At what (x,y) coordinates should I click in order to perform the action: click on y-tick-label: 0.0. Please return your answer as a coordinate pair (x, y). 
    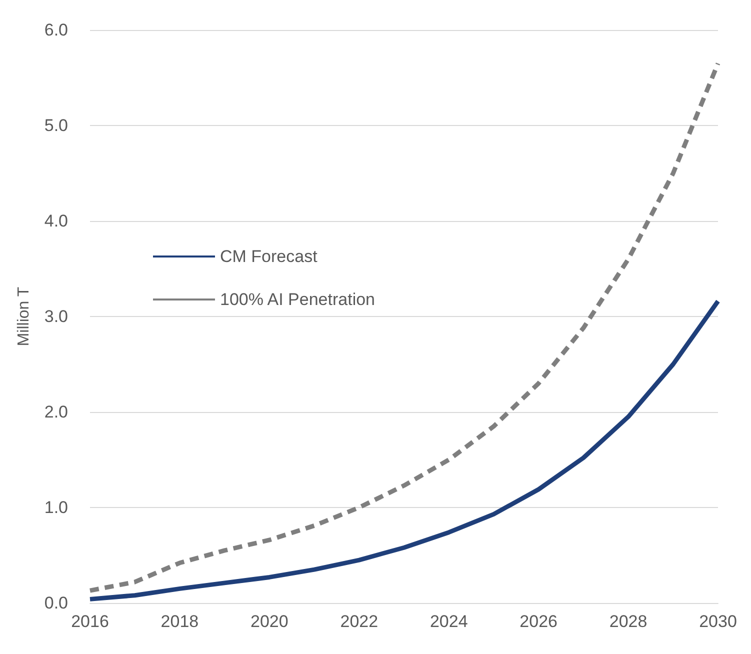
    Looking at the image, I should click on (56, 603).